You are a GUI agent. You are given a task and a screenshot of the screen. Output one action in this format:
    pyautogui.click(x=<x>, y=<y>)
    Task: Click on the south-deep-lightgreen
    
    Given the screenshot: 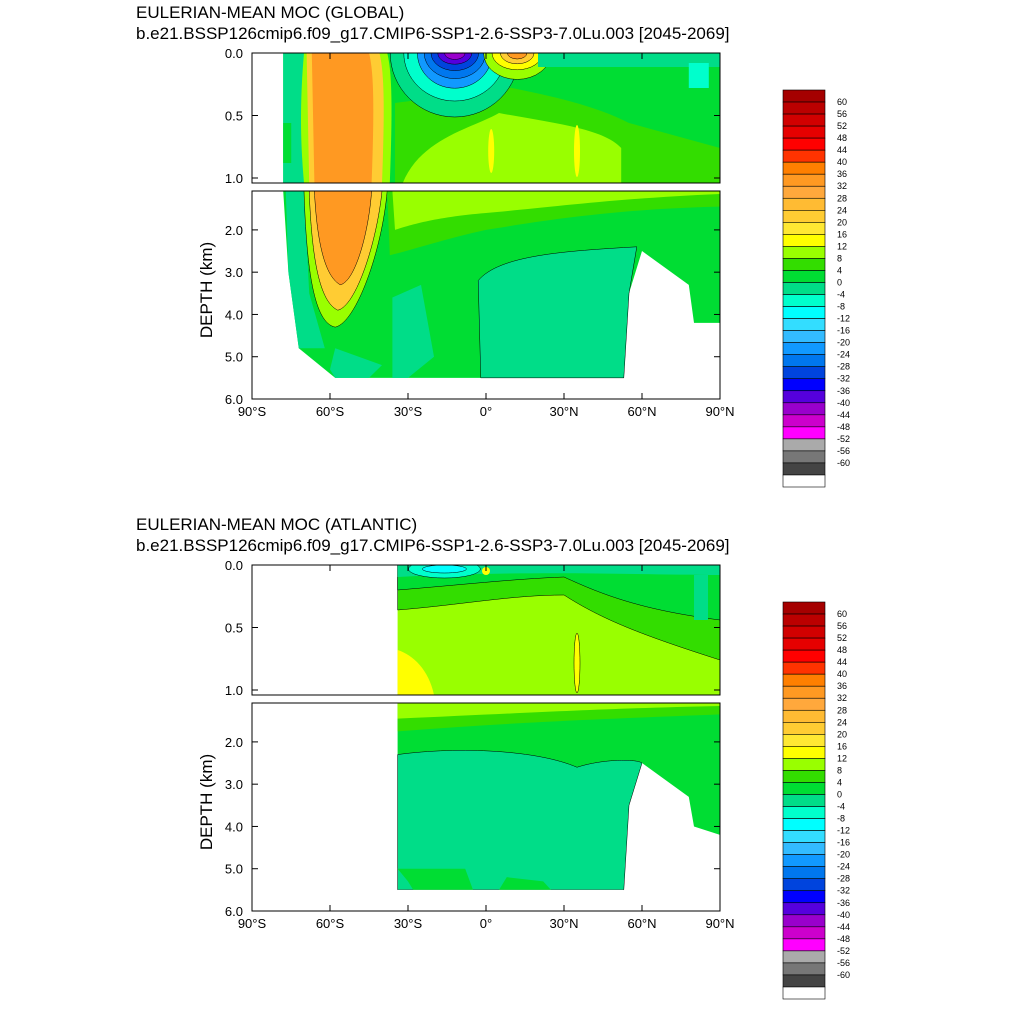 What is the action you would take?
    pyautogui.click(x=305, y=270)
    